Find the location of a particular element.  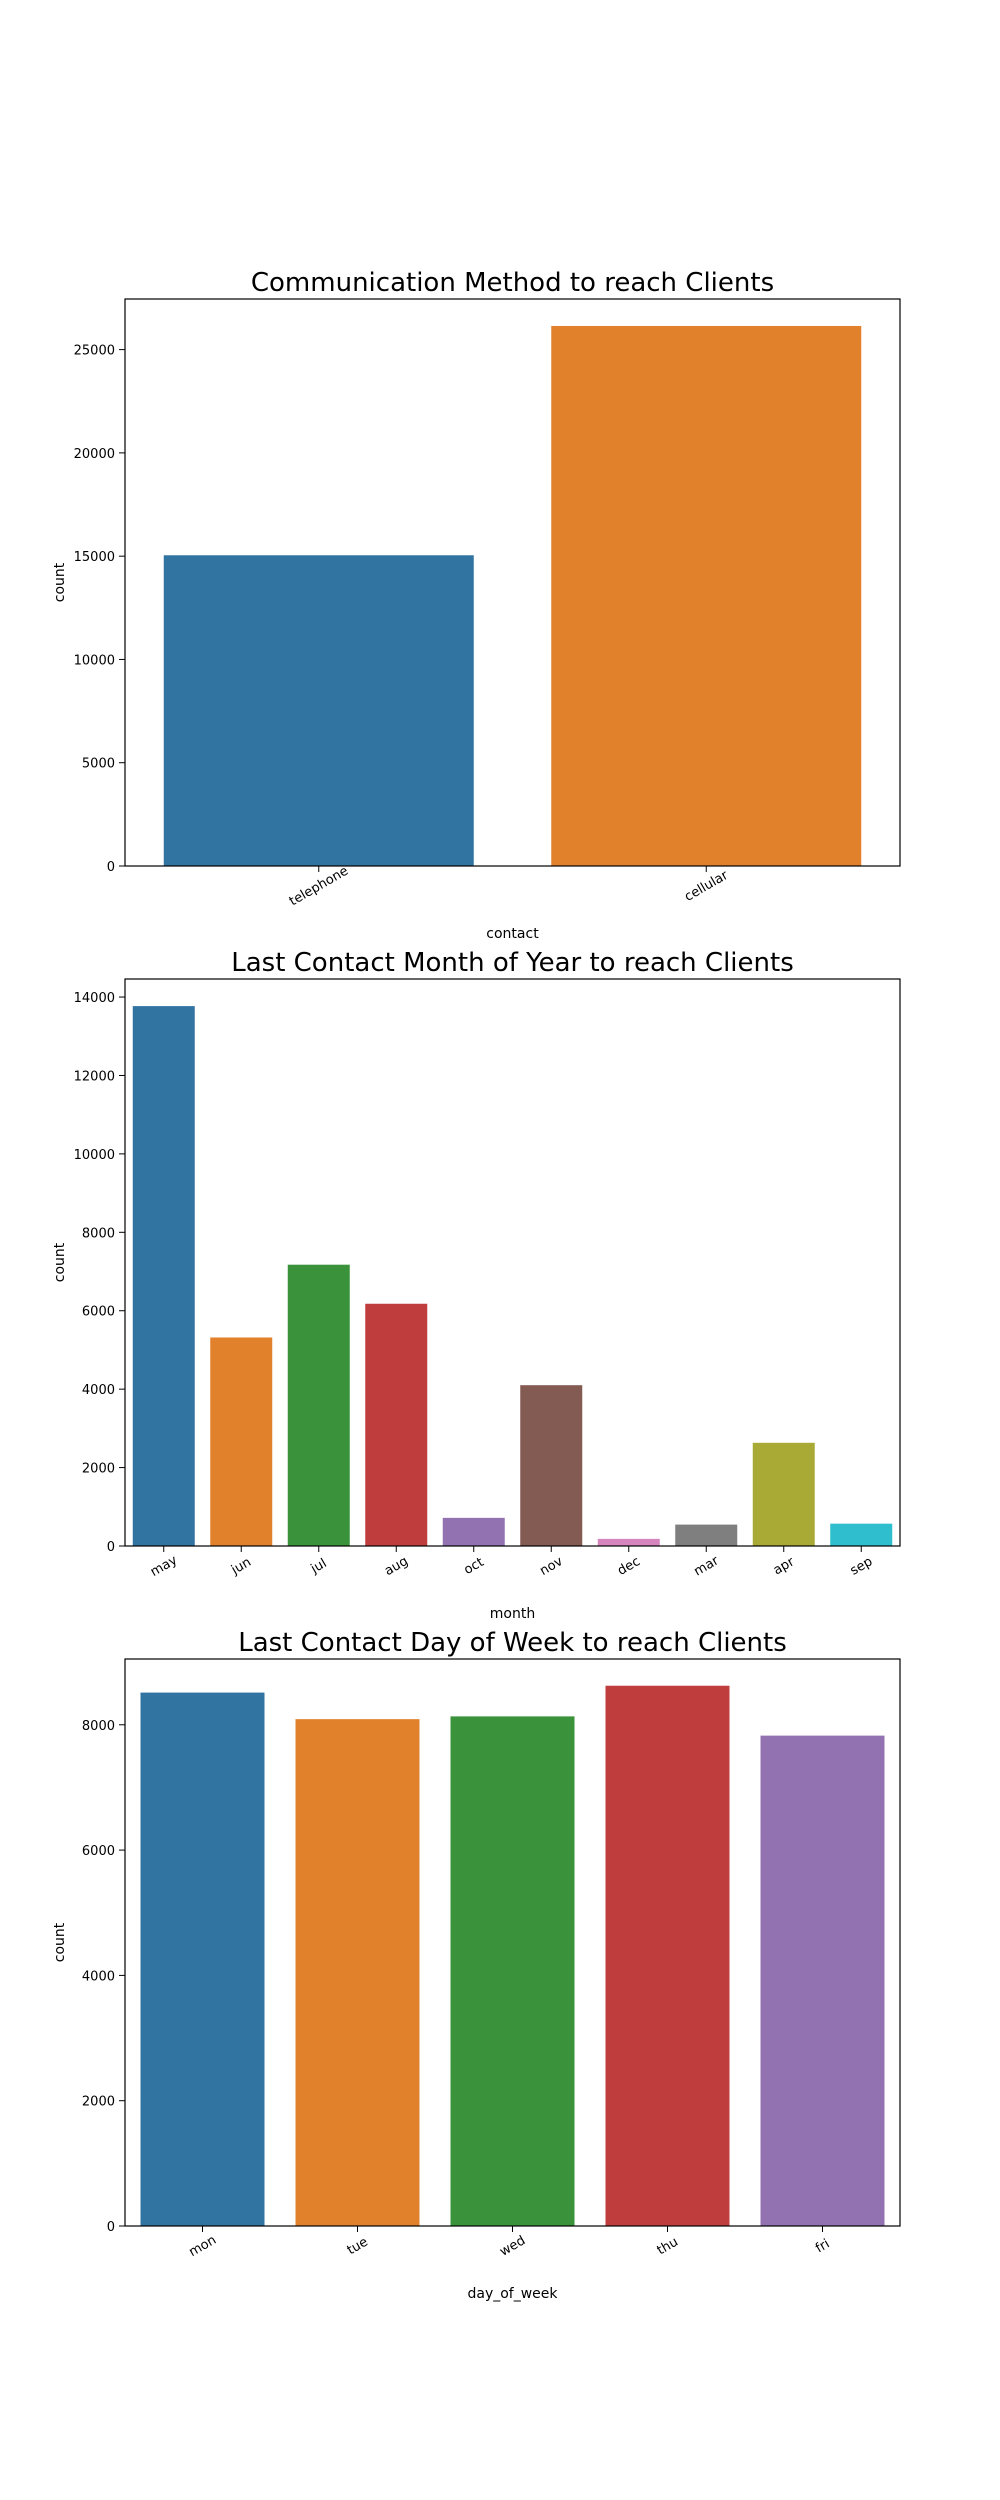

y-tick-label: 25000 is located at coordinates (94, 351).